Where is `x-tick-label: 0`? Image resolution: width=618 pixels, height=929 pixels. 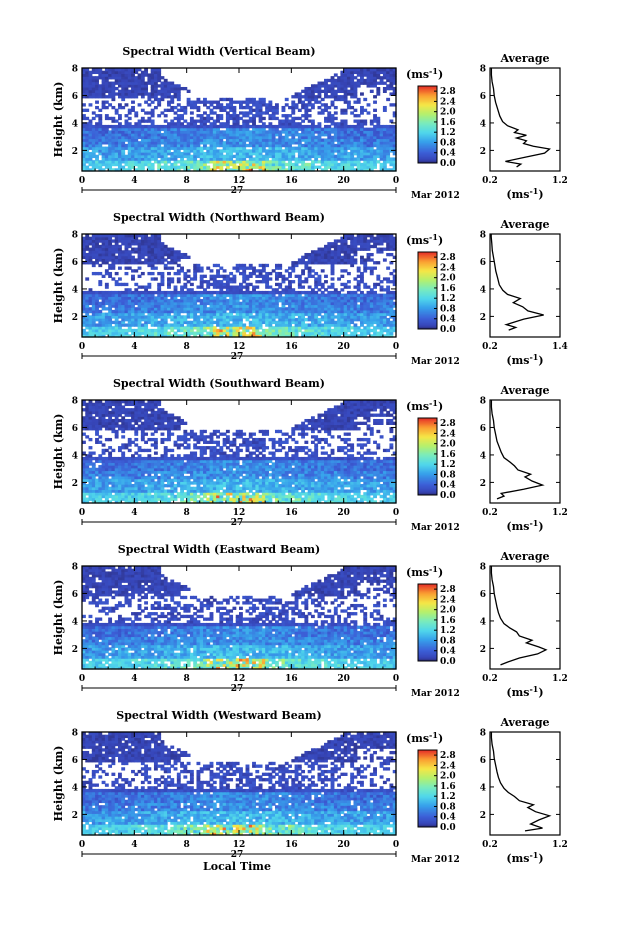 x-tick-label: 0 is located at coordinates (82, 181).